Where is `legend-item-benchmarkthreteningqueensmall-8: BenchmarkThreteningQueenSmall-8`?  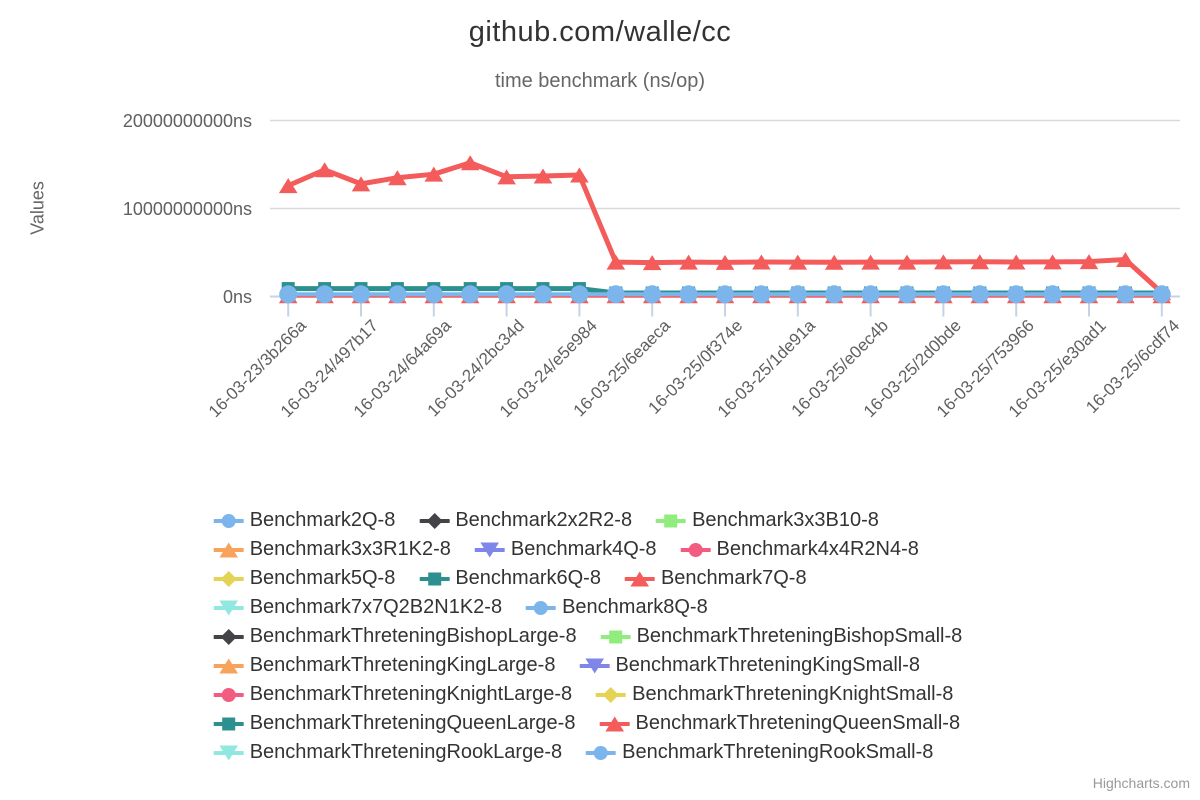 legend-item-benchmarkthreteningqueensmall-8: BenchmarkThreteningQueenSmall-8 is located at coordinates (779, 723).